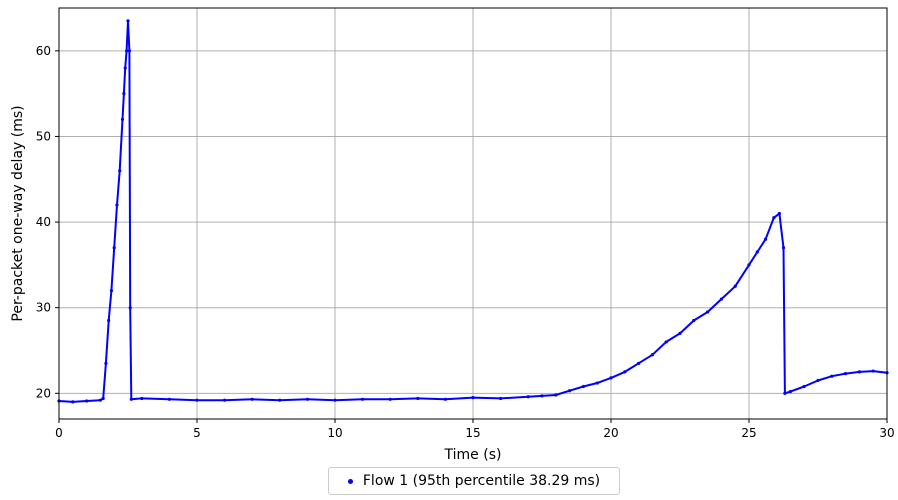 Image resolution: width=898 pixels, height=500 pixels. Describe the element at coordinates (472, 433) in the screenshot. I see `x-tick-label: 15` at that location.